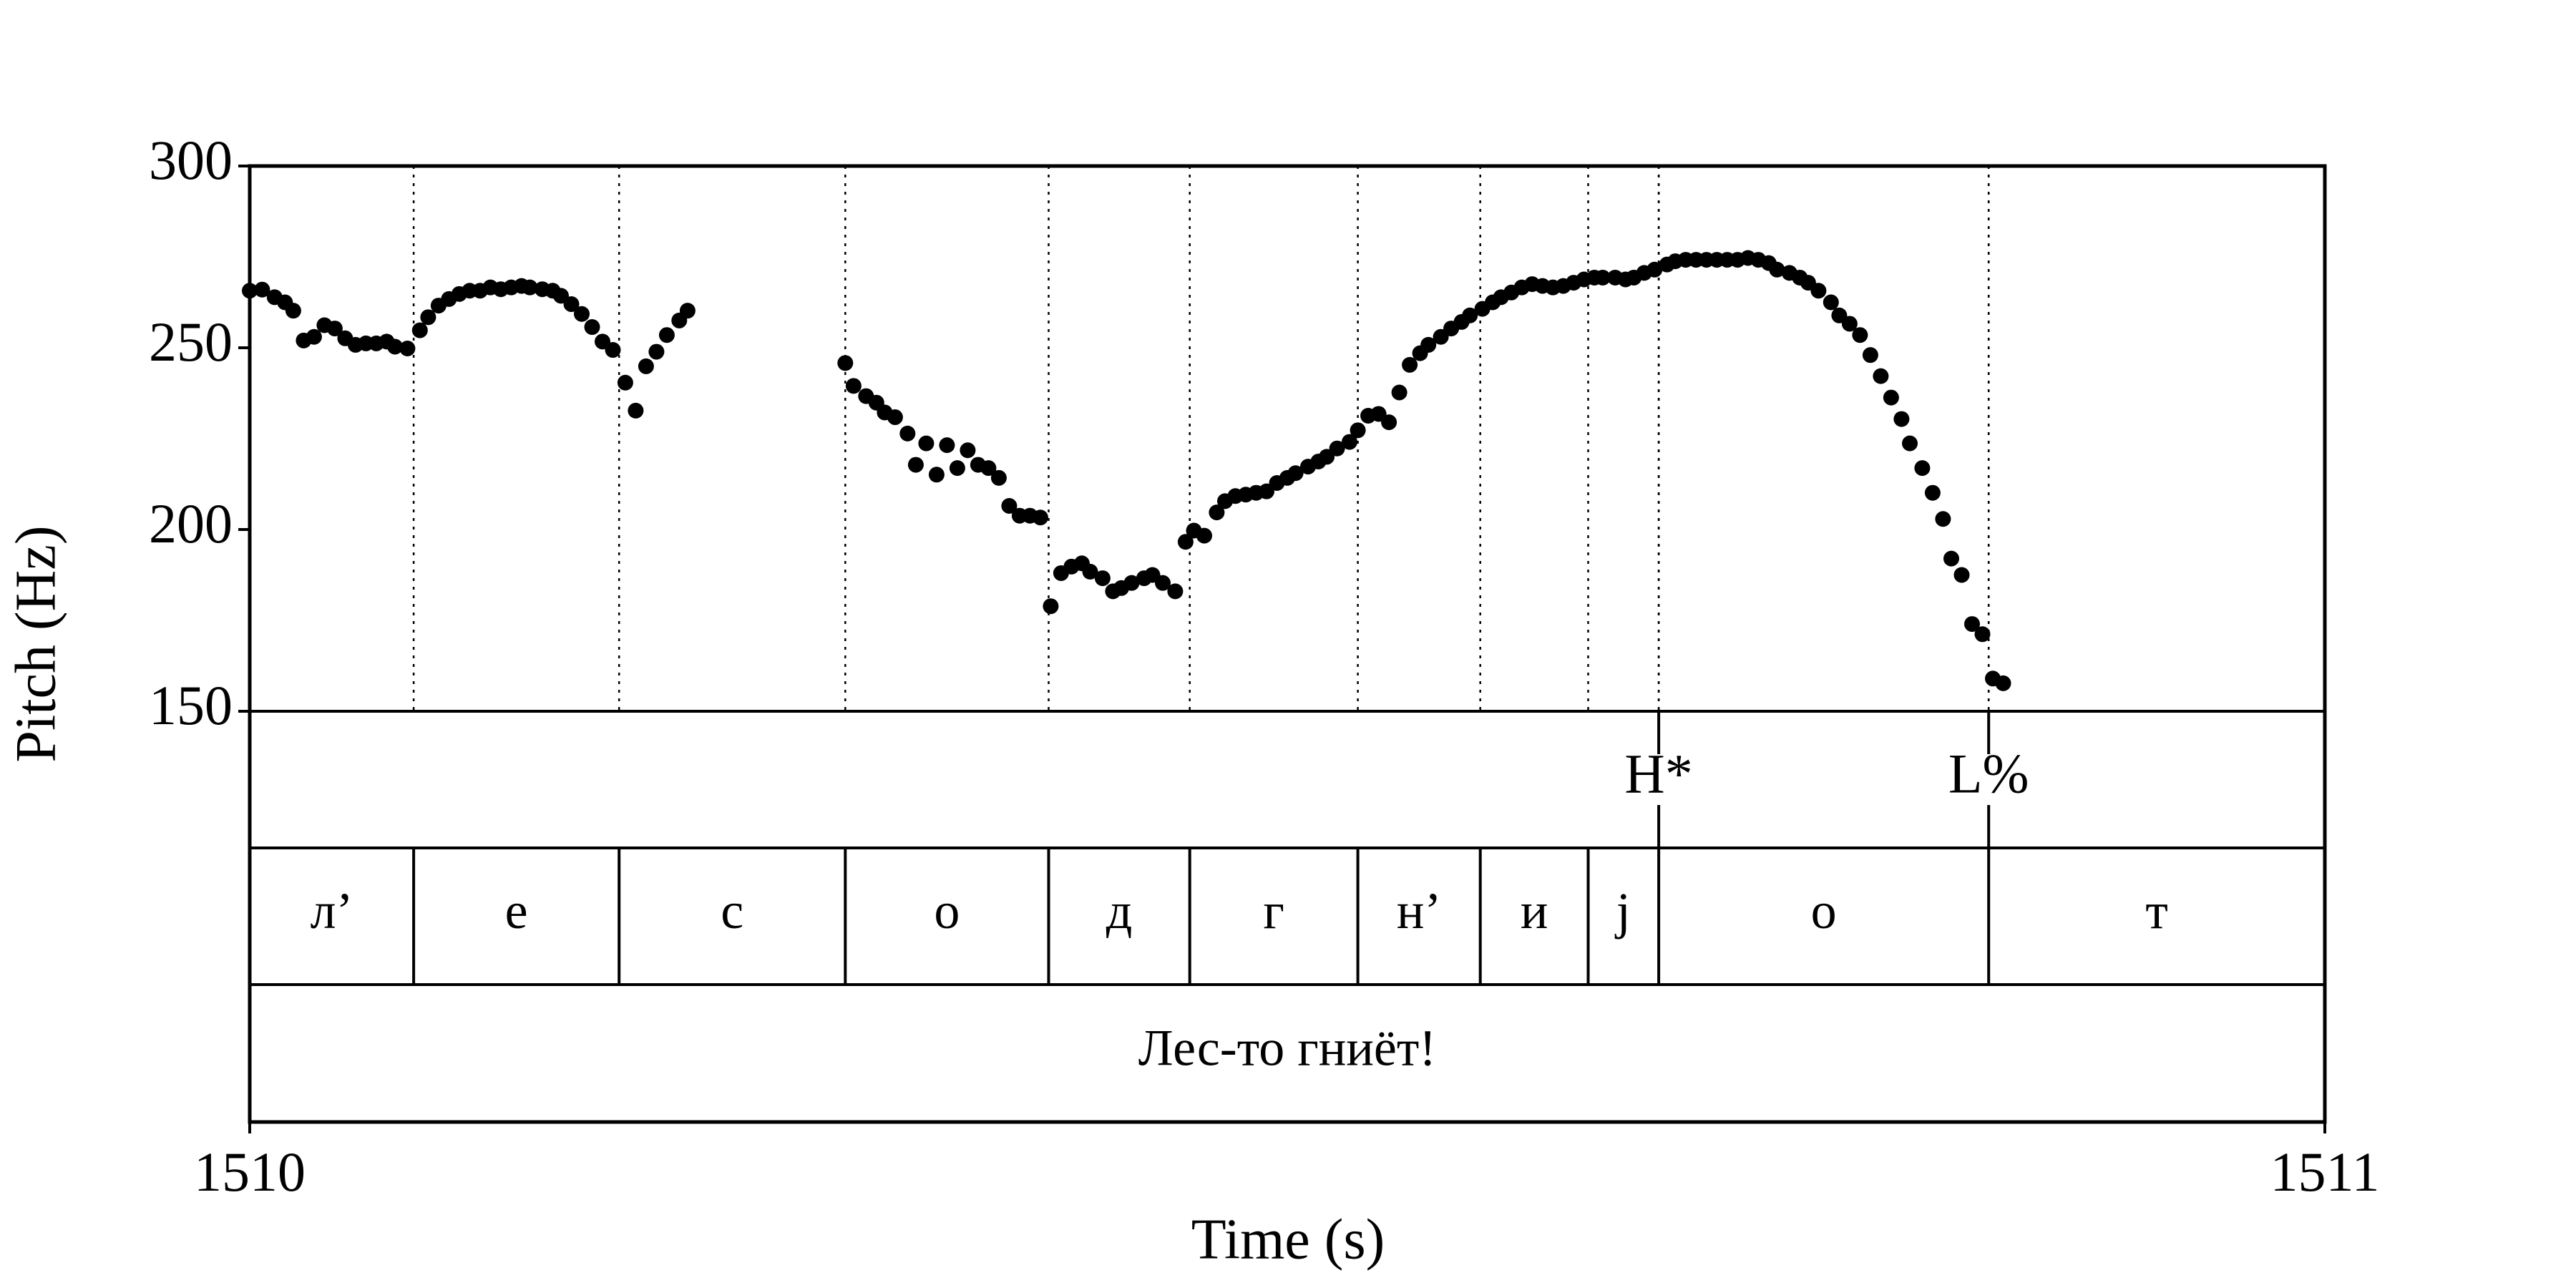 The image size is (2576, 1288). Describe the element at coordinates (1622, 911) in the screenshot. I see `interval-label: j` at that location.